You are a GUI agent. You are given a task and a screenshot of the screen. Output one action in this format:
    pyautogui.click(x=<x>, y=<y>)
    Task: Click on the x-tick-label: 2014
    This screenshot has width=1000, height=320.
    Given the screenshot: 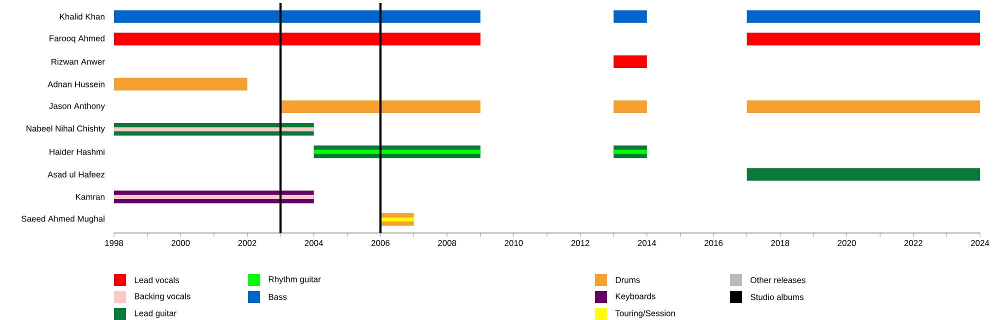 What is the action you would take?
    pyautogui.click(x=647, y=243)
    